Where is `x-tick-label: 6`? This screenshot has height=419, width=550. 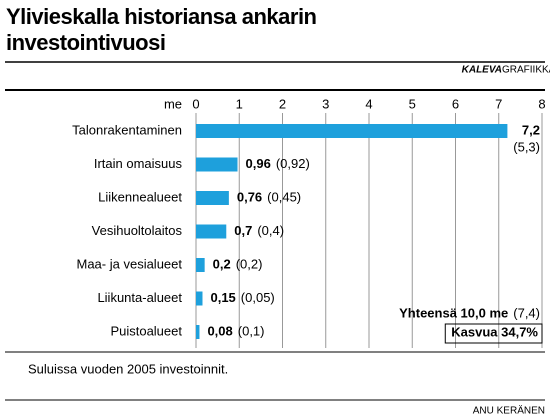
x-tick-label: 6 is located at coordinates (455, 103).